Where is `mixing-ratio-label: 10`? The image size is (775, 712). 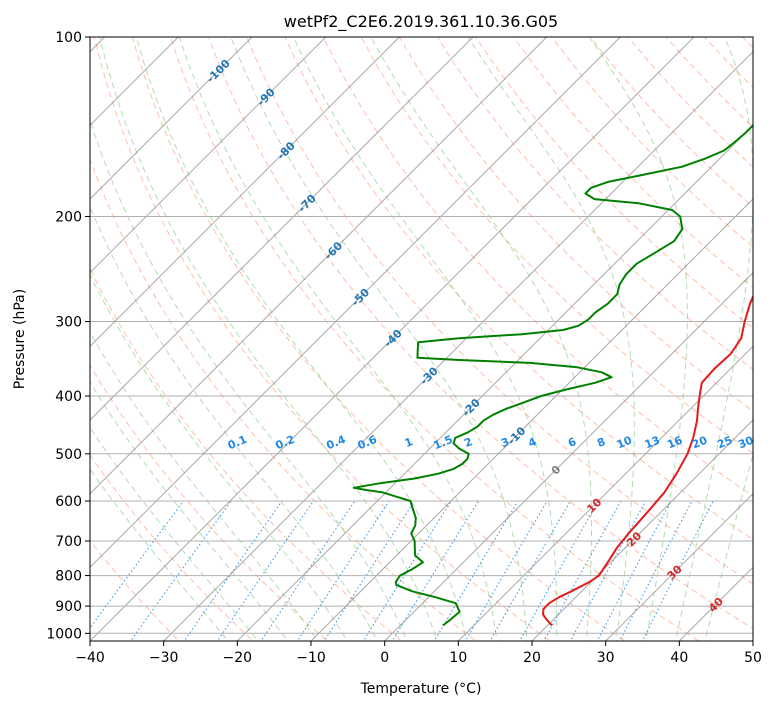 mixing-ratio-label: 10 is located at coordinates (624, 443).